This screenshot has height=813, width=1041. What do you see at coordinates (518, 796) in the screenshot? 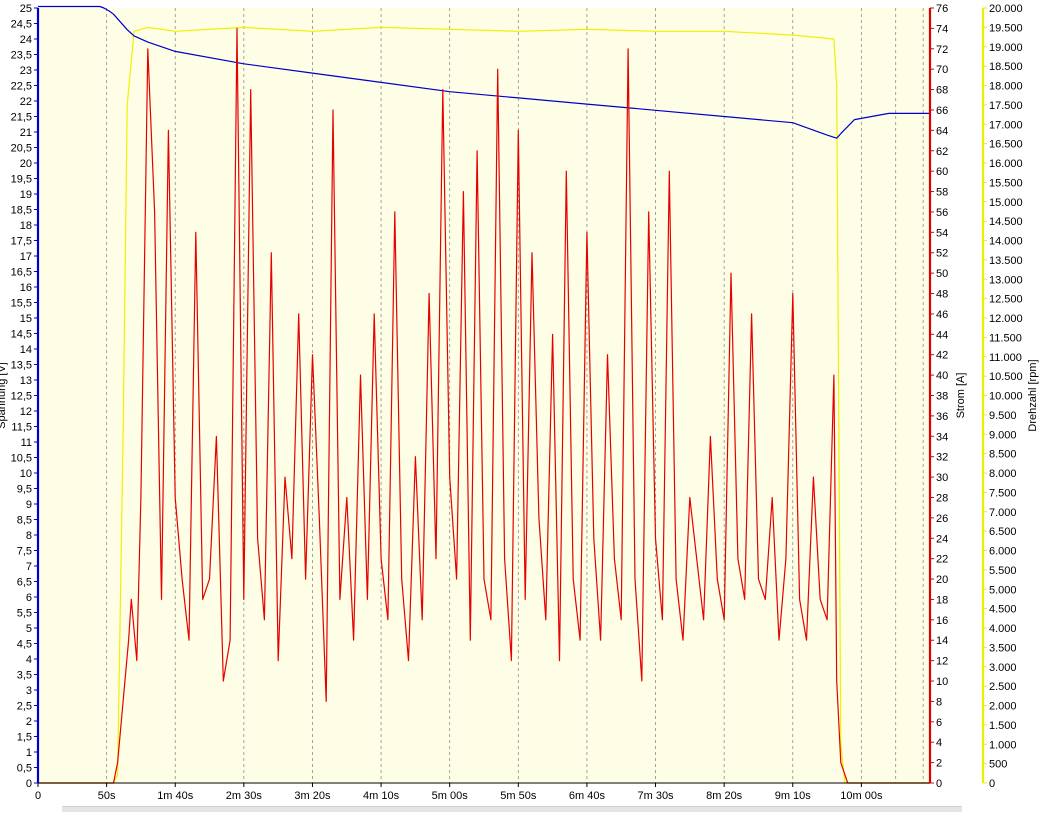
I see `x-tick-label: 5m 50s` at bounding box center [518, 796].